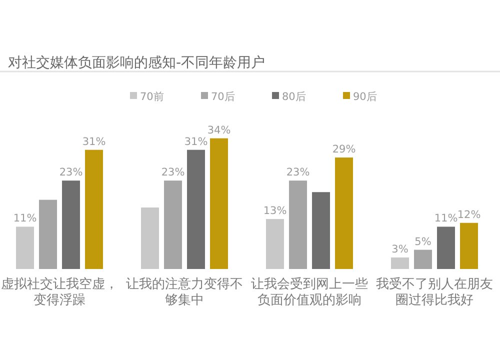  What do you see at coordinates (184, 293) in the screenshot?
I see `x-tick-label: 让我的注意力变得不够集中` at bounding box center [184, 293].